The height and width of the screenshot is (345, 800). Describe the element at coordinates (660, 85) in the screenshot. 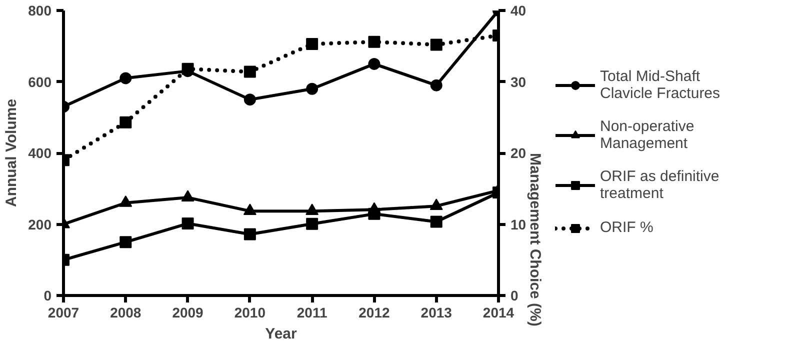

I see `legend-label: Total Mid-Shaft Clavicle Fractures` at that location.